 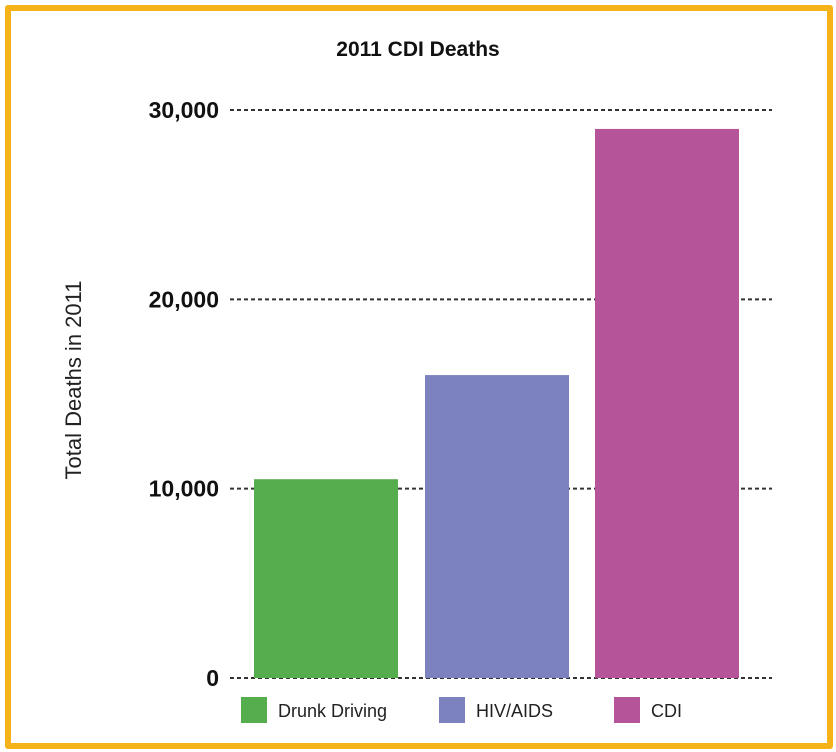 What do you see at coordinates (667, 403) in the screenshot?
I see `bar-cdi` at bounding box center [667, 403].